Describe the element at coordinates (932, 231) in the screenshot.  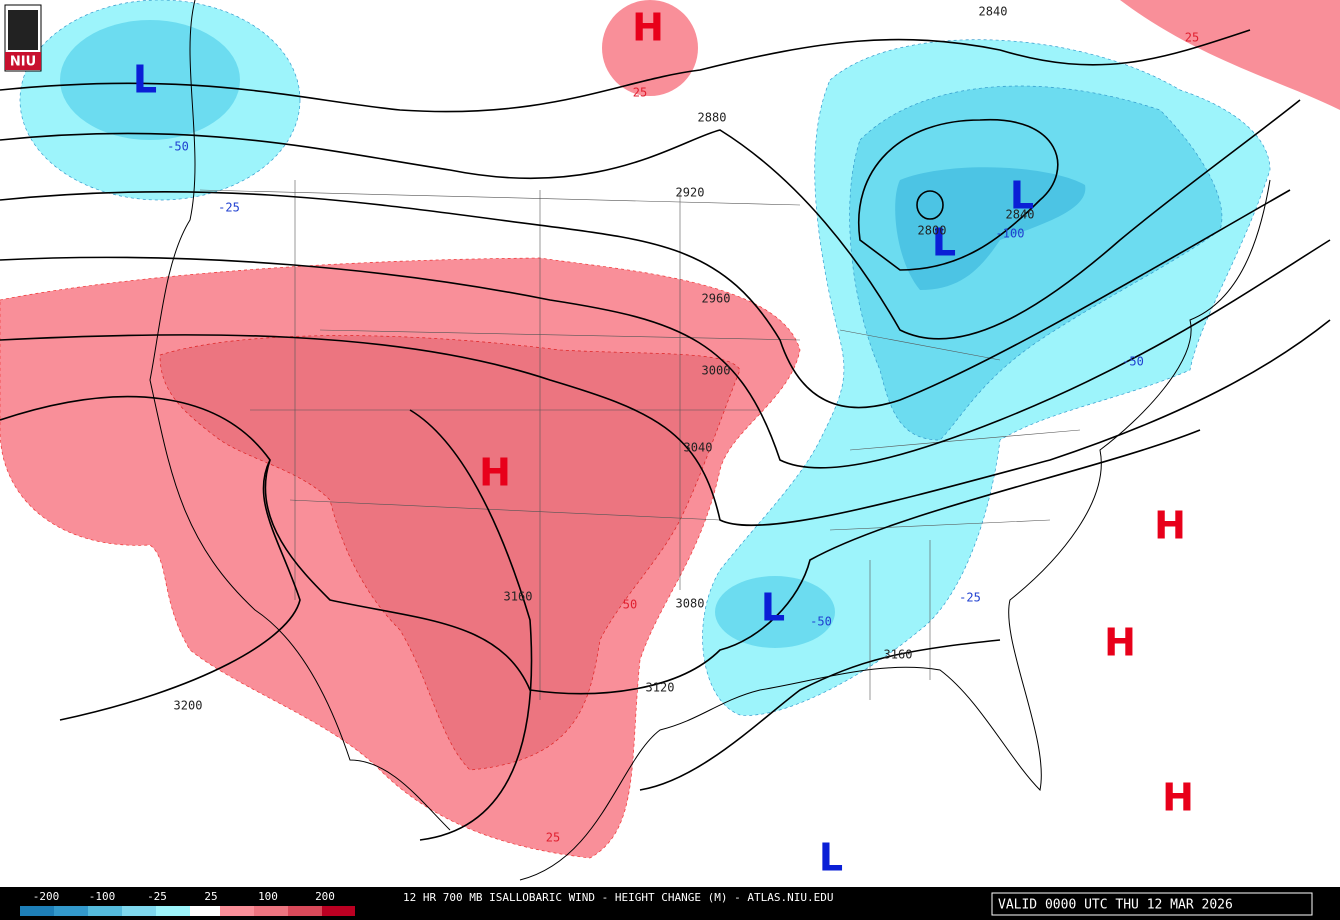
I see `height-label: 2800` at that location.